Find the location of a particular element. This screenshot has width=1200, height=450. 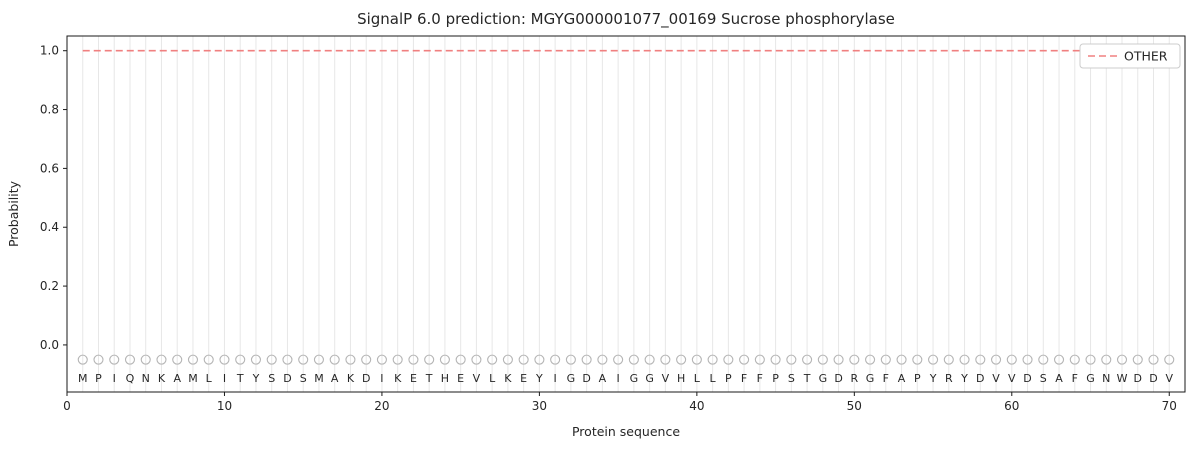

x-tick-label: 20 is located at coordinates (381, 406).